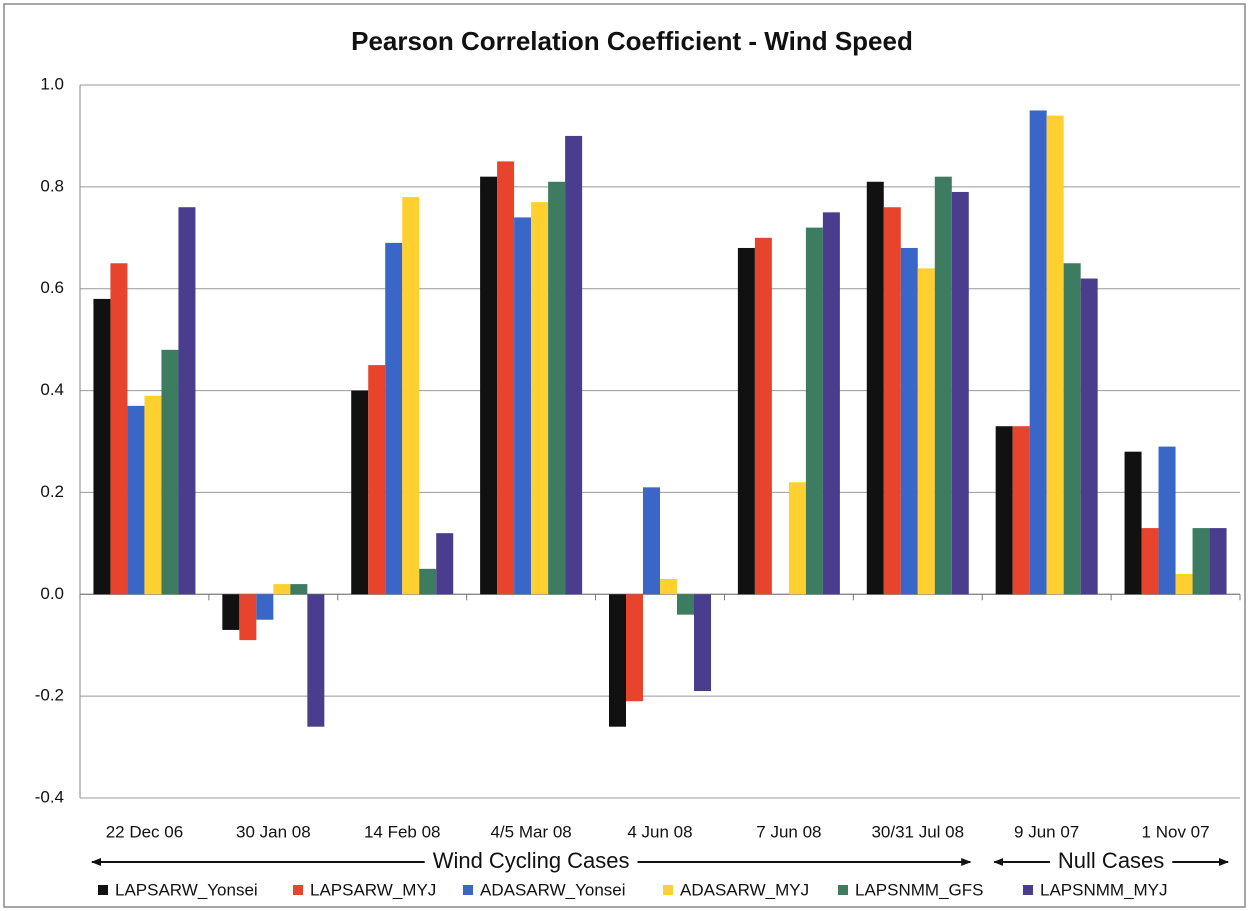 This screenshot has width=1249, height=911. I want to click on y-tick-label: 0.8, so click(52, 185).